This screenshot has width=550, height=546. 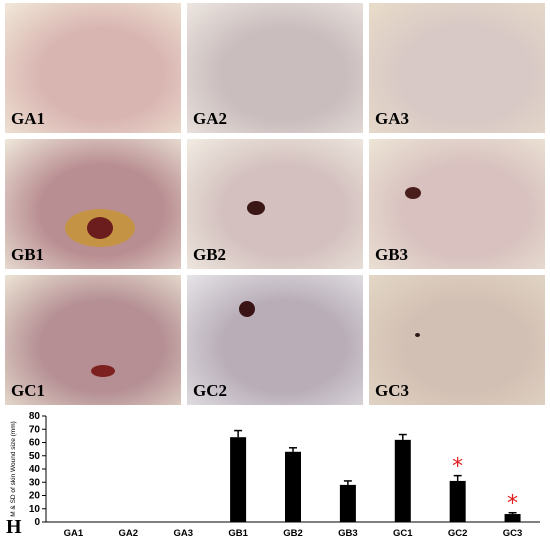 What do you see at coordinates (348, 533) in the screenshot?
I see `x-tick-label: GB3` at bounding box center [348, 533].